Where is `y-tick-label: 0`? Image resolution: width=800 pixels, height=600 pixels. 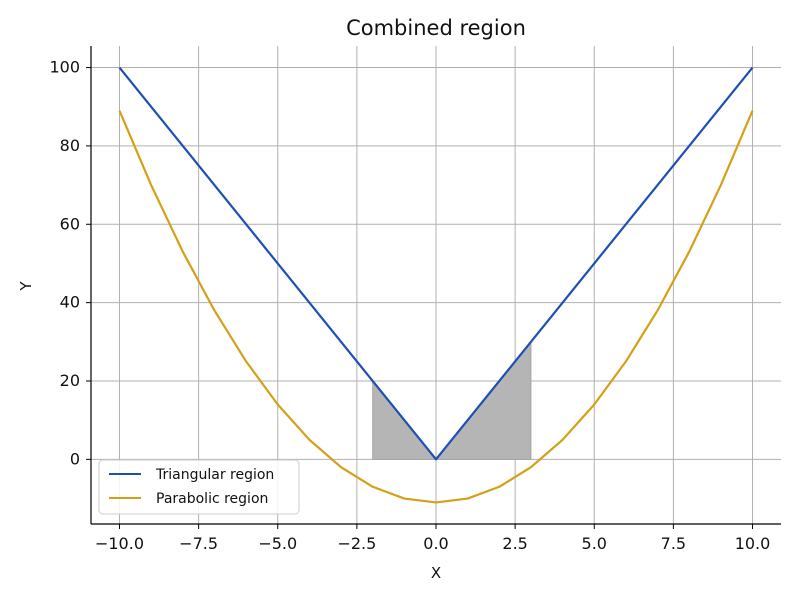 y-tick-label: 0 is located at coordinates (75, 458).